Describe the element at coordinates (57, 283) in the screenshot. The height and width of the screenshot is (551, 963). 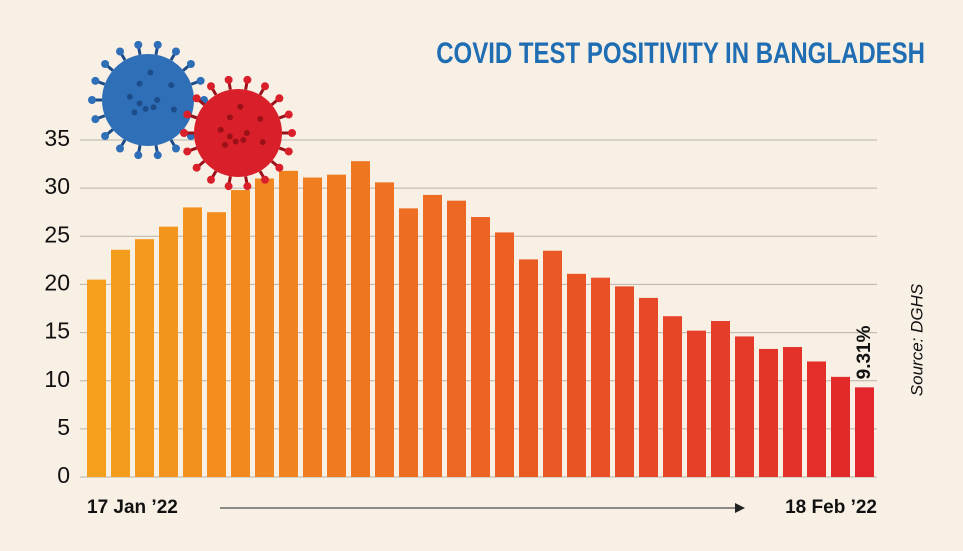
I see `y-tick-label: 20` at that location.